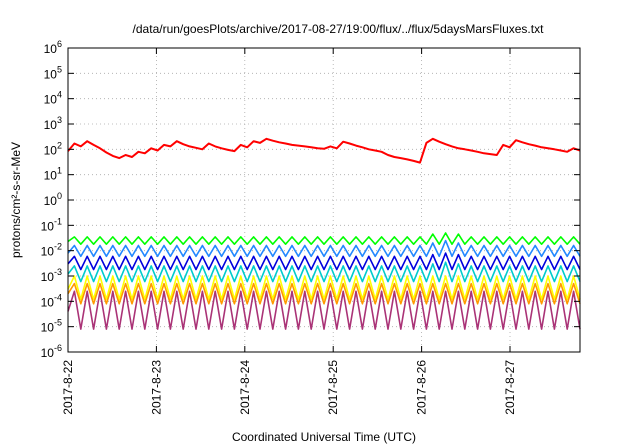 This screenshot has width=640, height=448. Describe the element at coordinates (53, 72) in the screenshot. I see `y-tick-label: 10⁵` at that location.